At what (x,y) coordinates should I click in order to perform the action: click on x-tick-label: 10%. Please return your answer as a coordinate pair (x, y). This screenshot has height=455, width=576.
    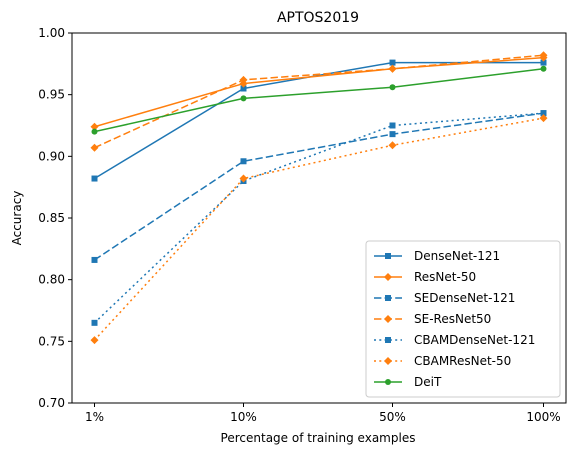
    Looking at the image, I should click on (243, 417).